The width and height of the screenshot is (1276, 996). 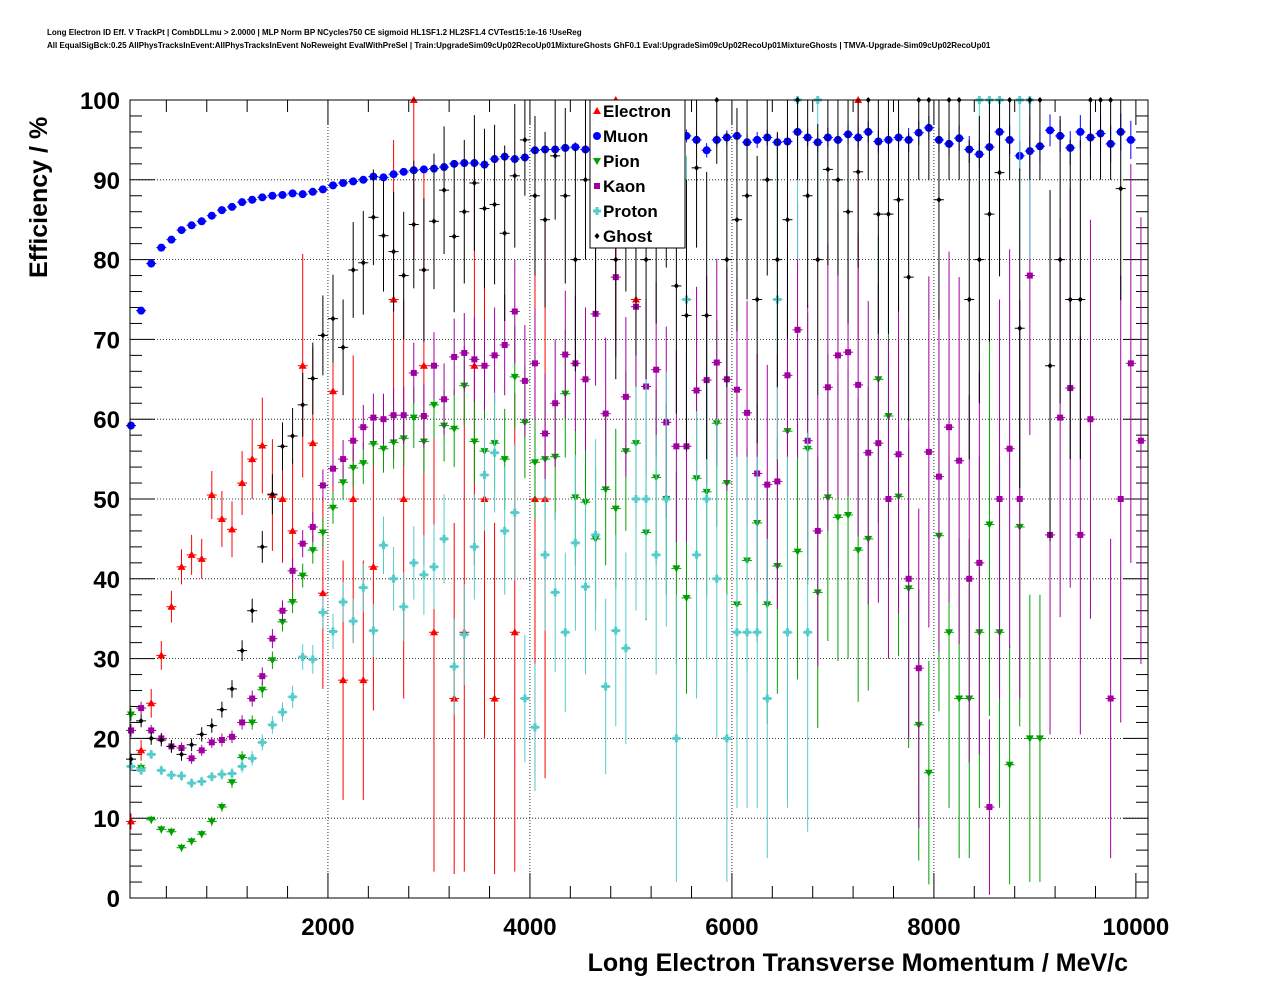 What do you see at coordinates (529, 927) in the screenshot?
I see `x-tick-label: 4000` at bounding box center [529, 927].